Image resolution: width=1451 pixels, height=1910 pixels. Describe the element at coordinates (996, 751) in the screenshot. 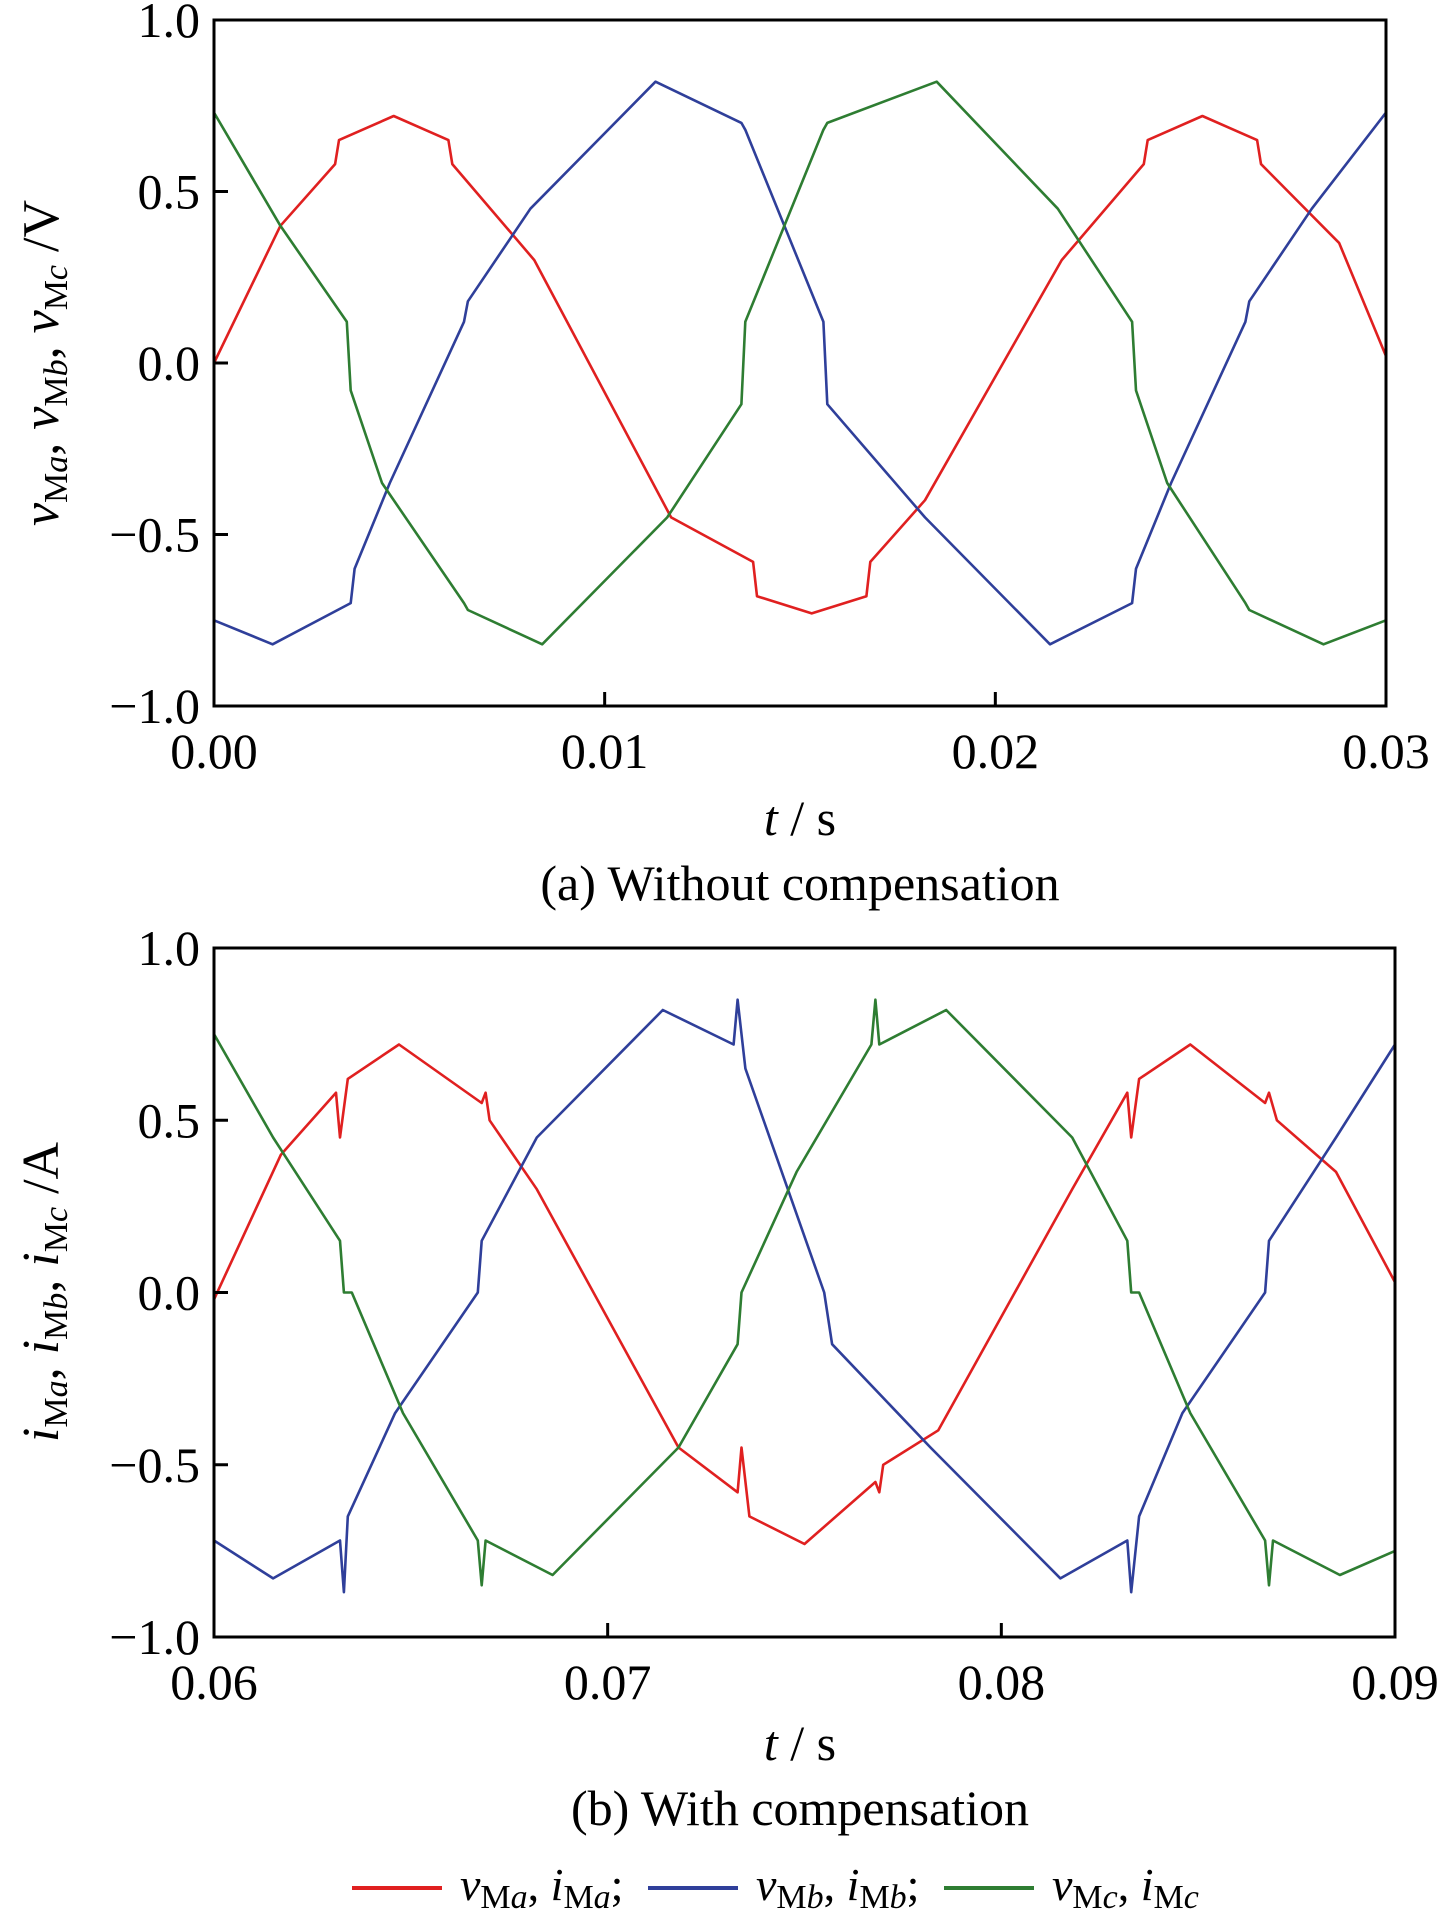

I see `x-tick-label: 0.02` at that location.